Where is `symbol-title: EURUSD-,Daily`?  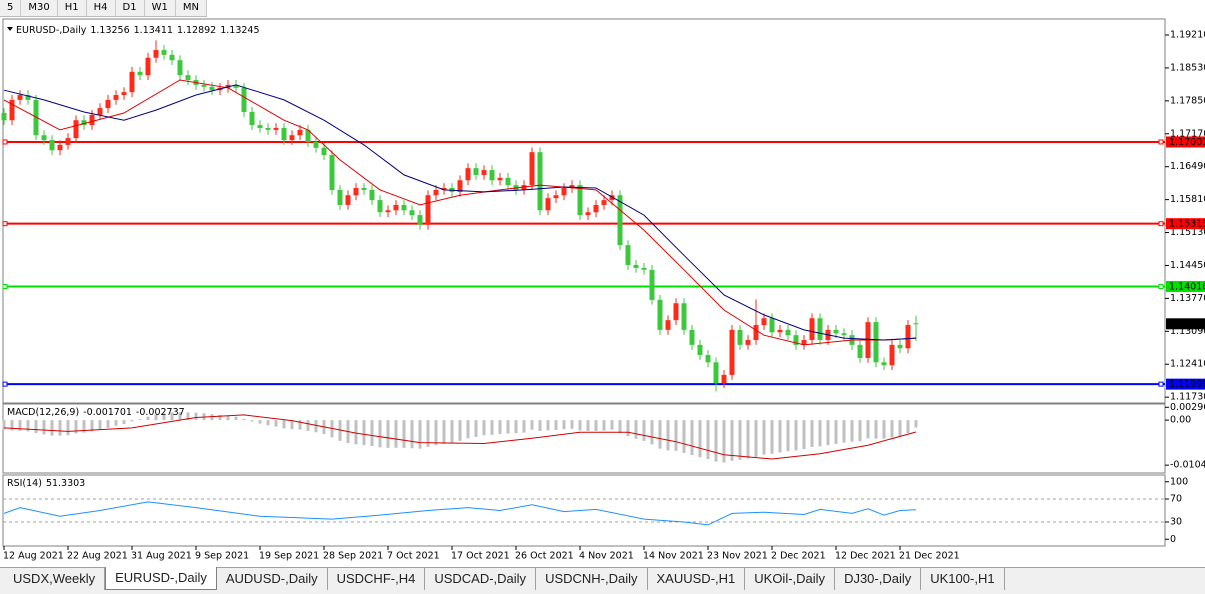
symbol-title: EURUSD-,Daily is located at coordinates (51, 30).